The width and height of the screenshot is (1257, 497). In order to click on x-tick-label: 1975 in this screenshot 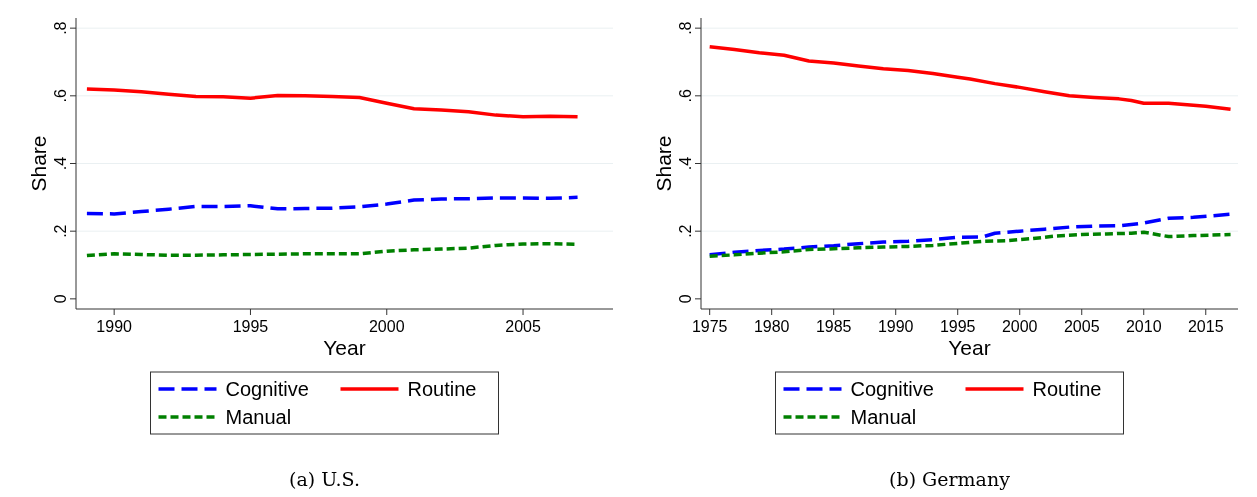, I will do `click(709, 326)`.